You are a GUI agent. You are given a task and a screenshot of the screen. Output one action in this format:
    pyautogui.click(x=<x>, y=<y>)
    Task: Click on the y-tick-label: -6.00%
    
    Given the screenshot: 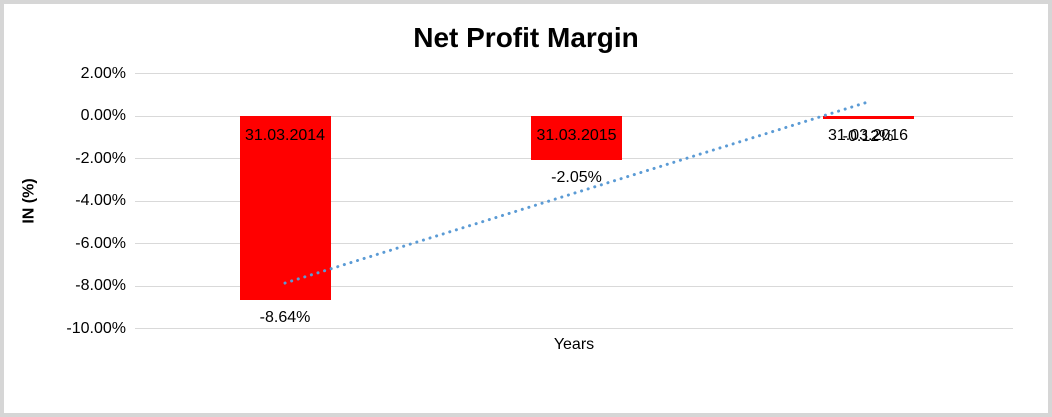 What is the action you would take?
    pyautogui.click(x=100, y=243)
    